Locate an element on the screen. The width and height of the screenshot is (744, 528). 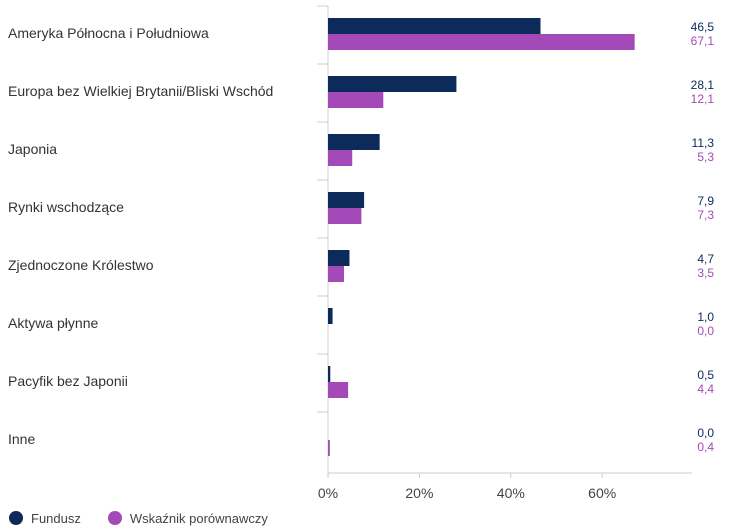
category-label: Inne is located at coordinates (21, 439).